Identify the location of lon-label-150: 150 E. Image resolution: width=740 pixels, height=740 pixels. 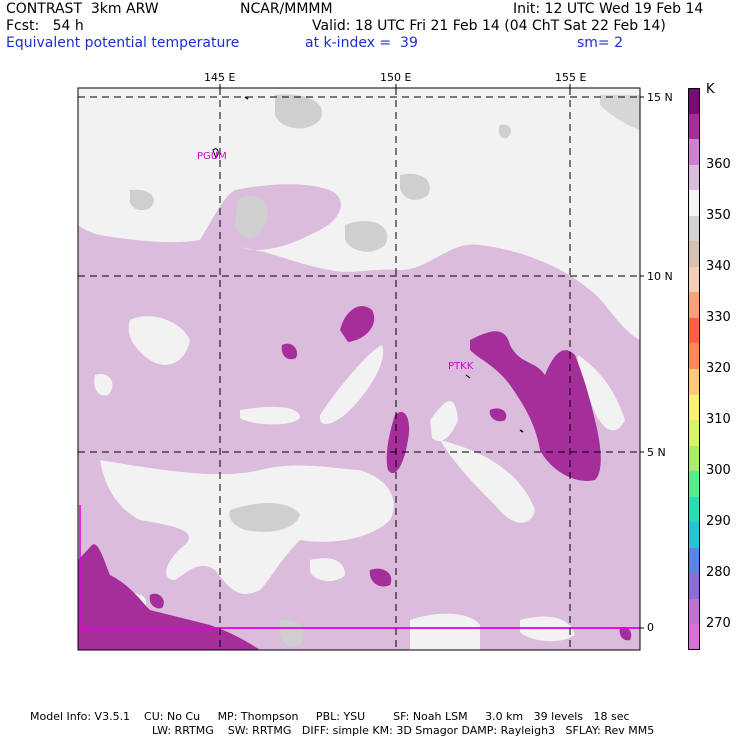
(396, 77).